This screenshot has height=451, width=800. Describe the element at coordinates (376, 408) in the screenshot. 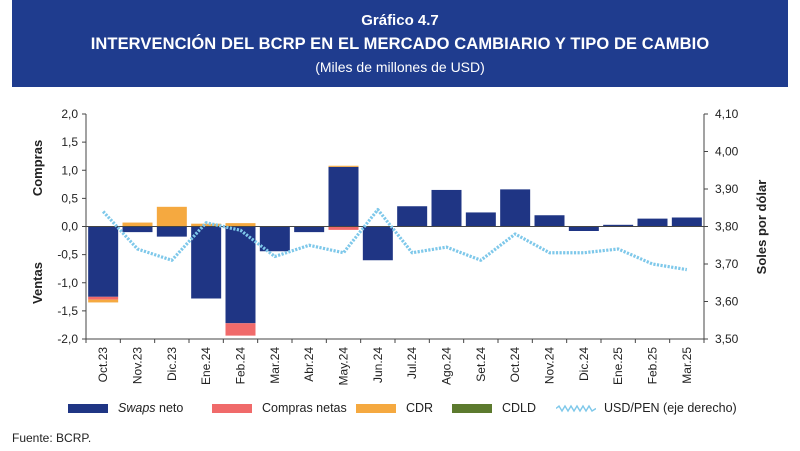

I see `legend-swatch-cdr` at that location.